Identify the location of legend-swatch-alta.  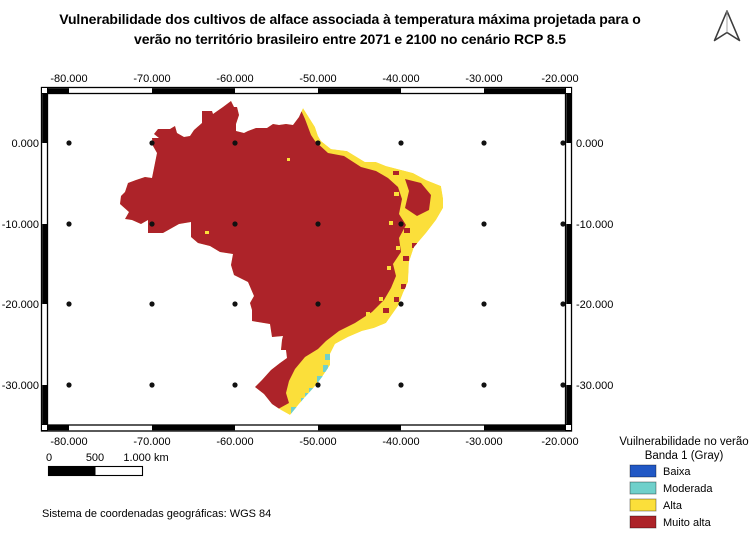
(643, 505).